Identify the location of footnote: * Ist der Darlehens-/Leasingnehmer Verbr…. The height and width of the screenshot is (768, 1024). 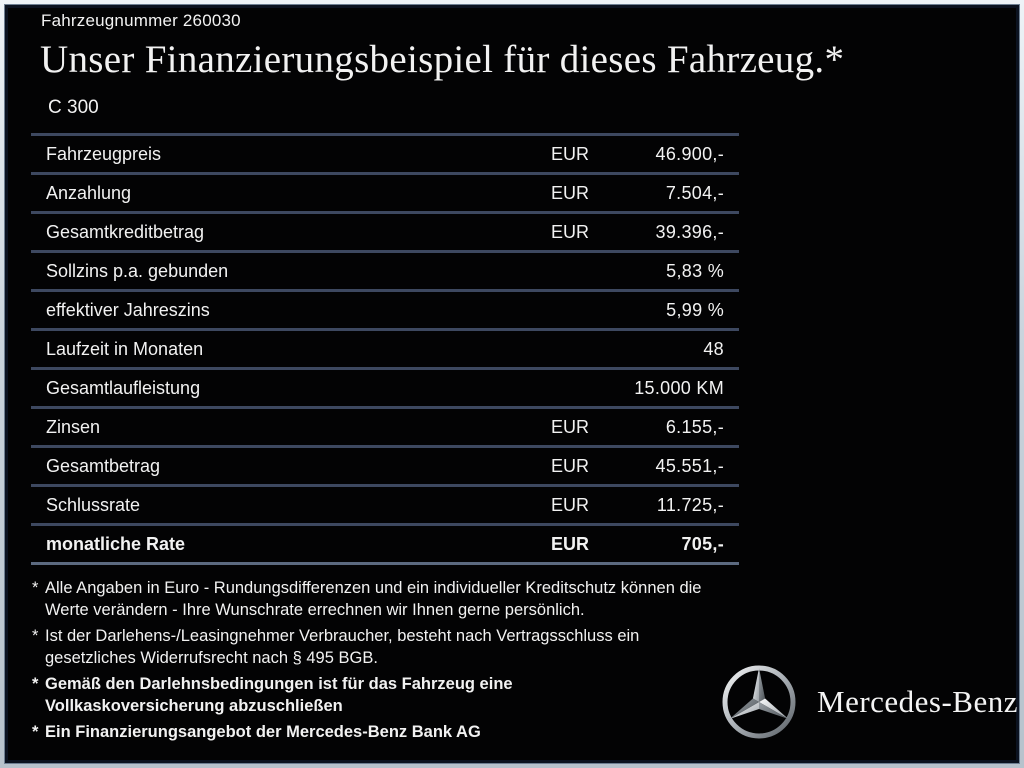
(370, 647).